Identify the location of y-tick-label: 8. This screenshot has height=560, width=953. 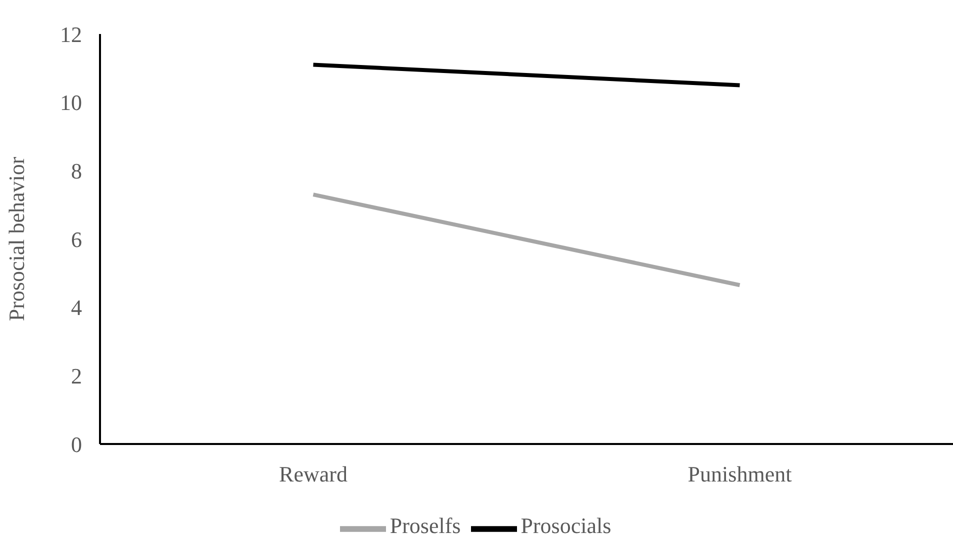
(76, 171).